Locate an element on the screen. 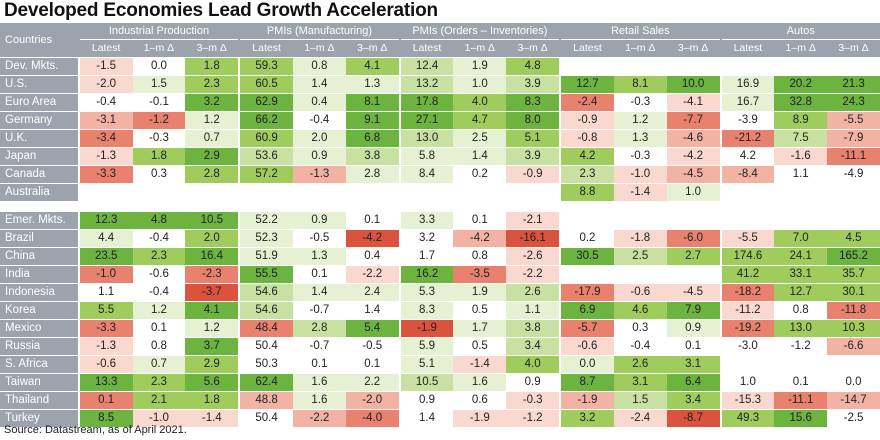 The width and height of the screenshot is (880, 440). value-cell: 1.3 is located at coordinates (640, 138).